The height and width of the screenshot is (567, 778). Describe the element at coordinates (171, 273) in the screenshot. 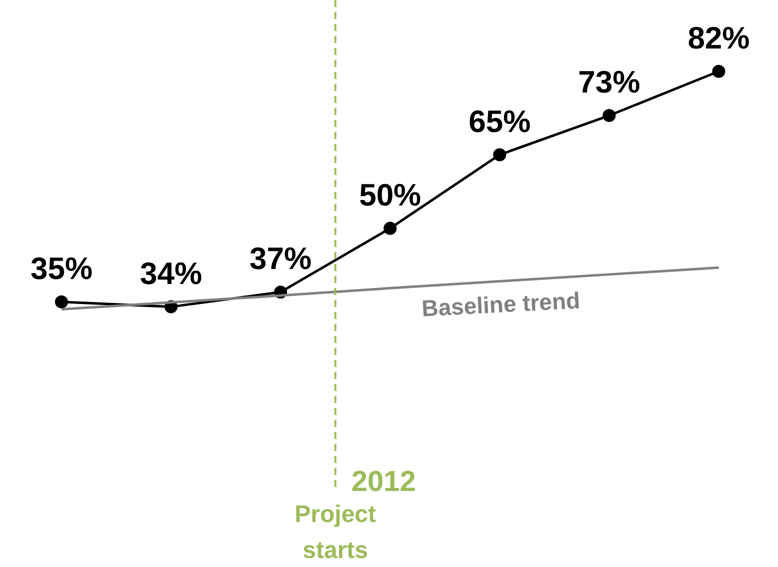

I see `data-label: 34%` at that location.